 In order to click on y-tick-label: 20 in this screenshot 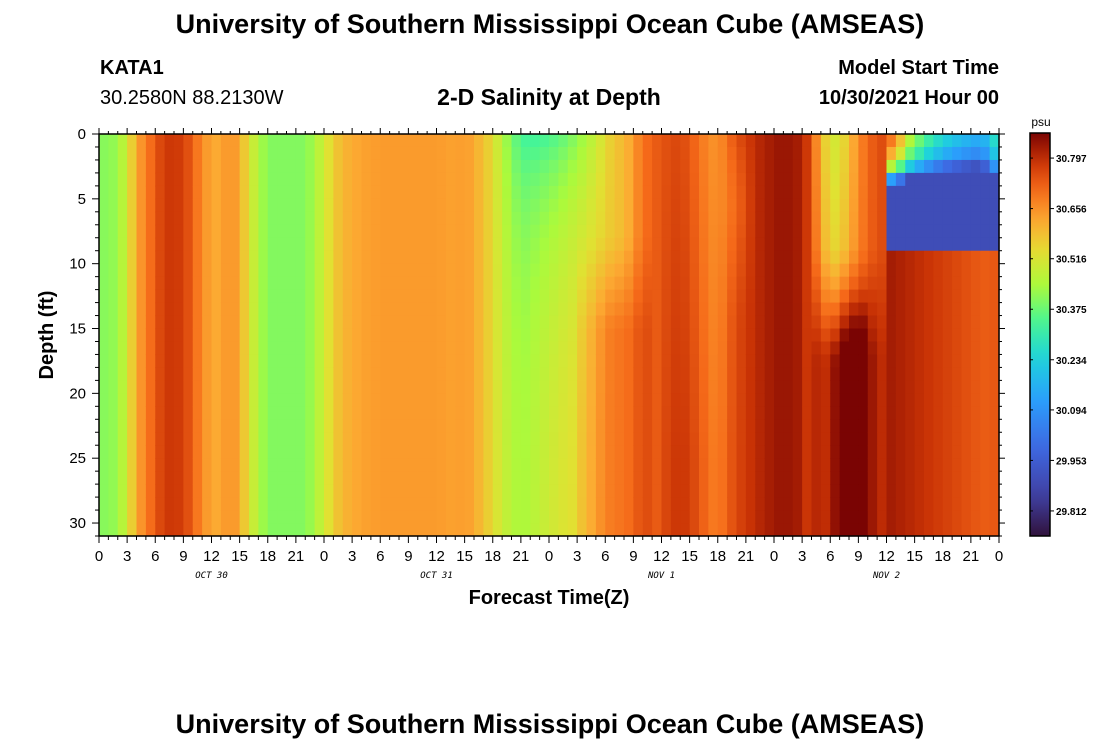, I will do `click(77, 393)`.